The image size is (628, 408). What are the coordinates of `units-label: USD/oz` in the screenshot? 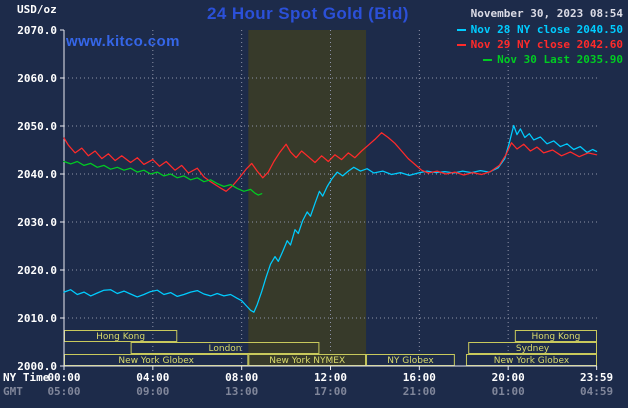 It's located at (37, 9).